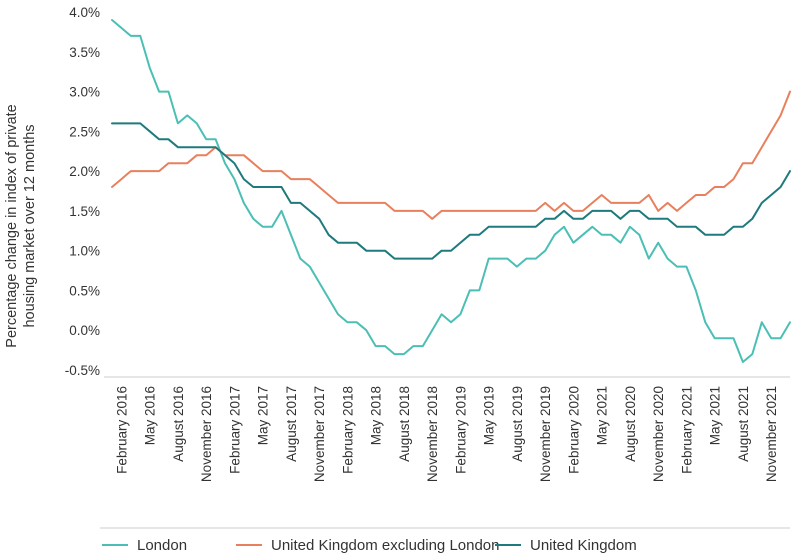 Image resolution: width=800 pixels, height=555 pixels. I want to click on y-tick-label: 3.0%, so click(84, 92).